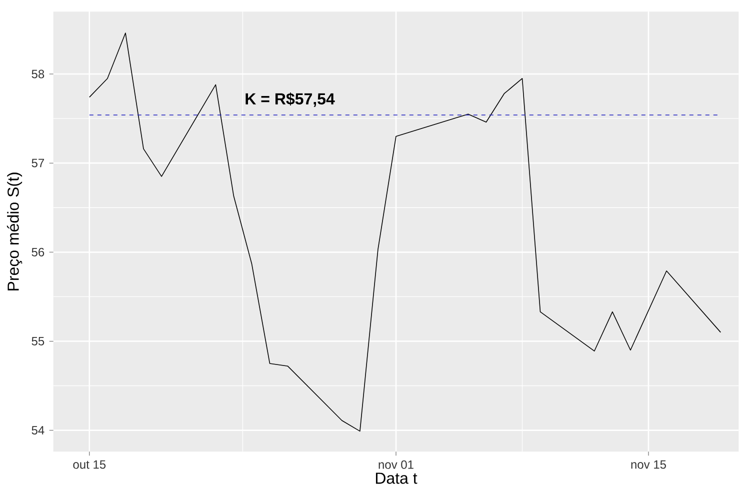 This screenshot has width=740, height=497. What do you see at coordinates (397, 478) in the screenshot?
I see `x-axis-title: Data t` at bounding box center [397, 478].